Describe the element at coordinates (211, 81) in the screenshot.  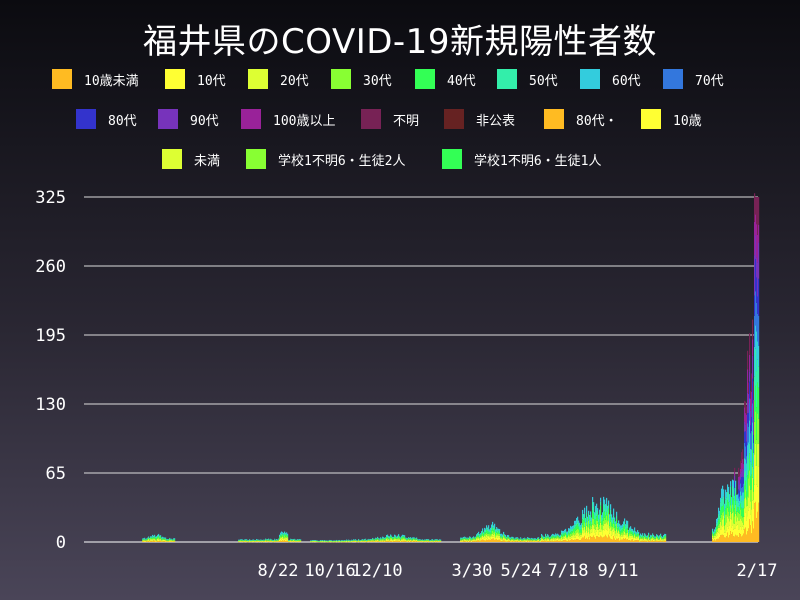
I see `legend-label: 10代` at that location.